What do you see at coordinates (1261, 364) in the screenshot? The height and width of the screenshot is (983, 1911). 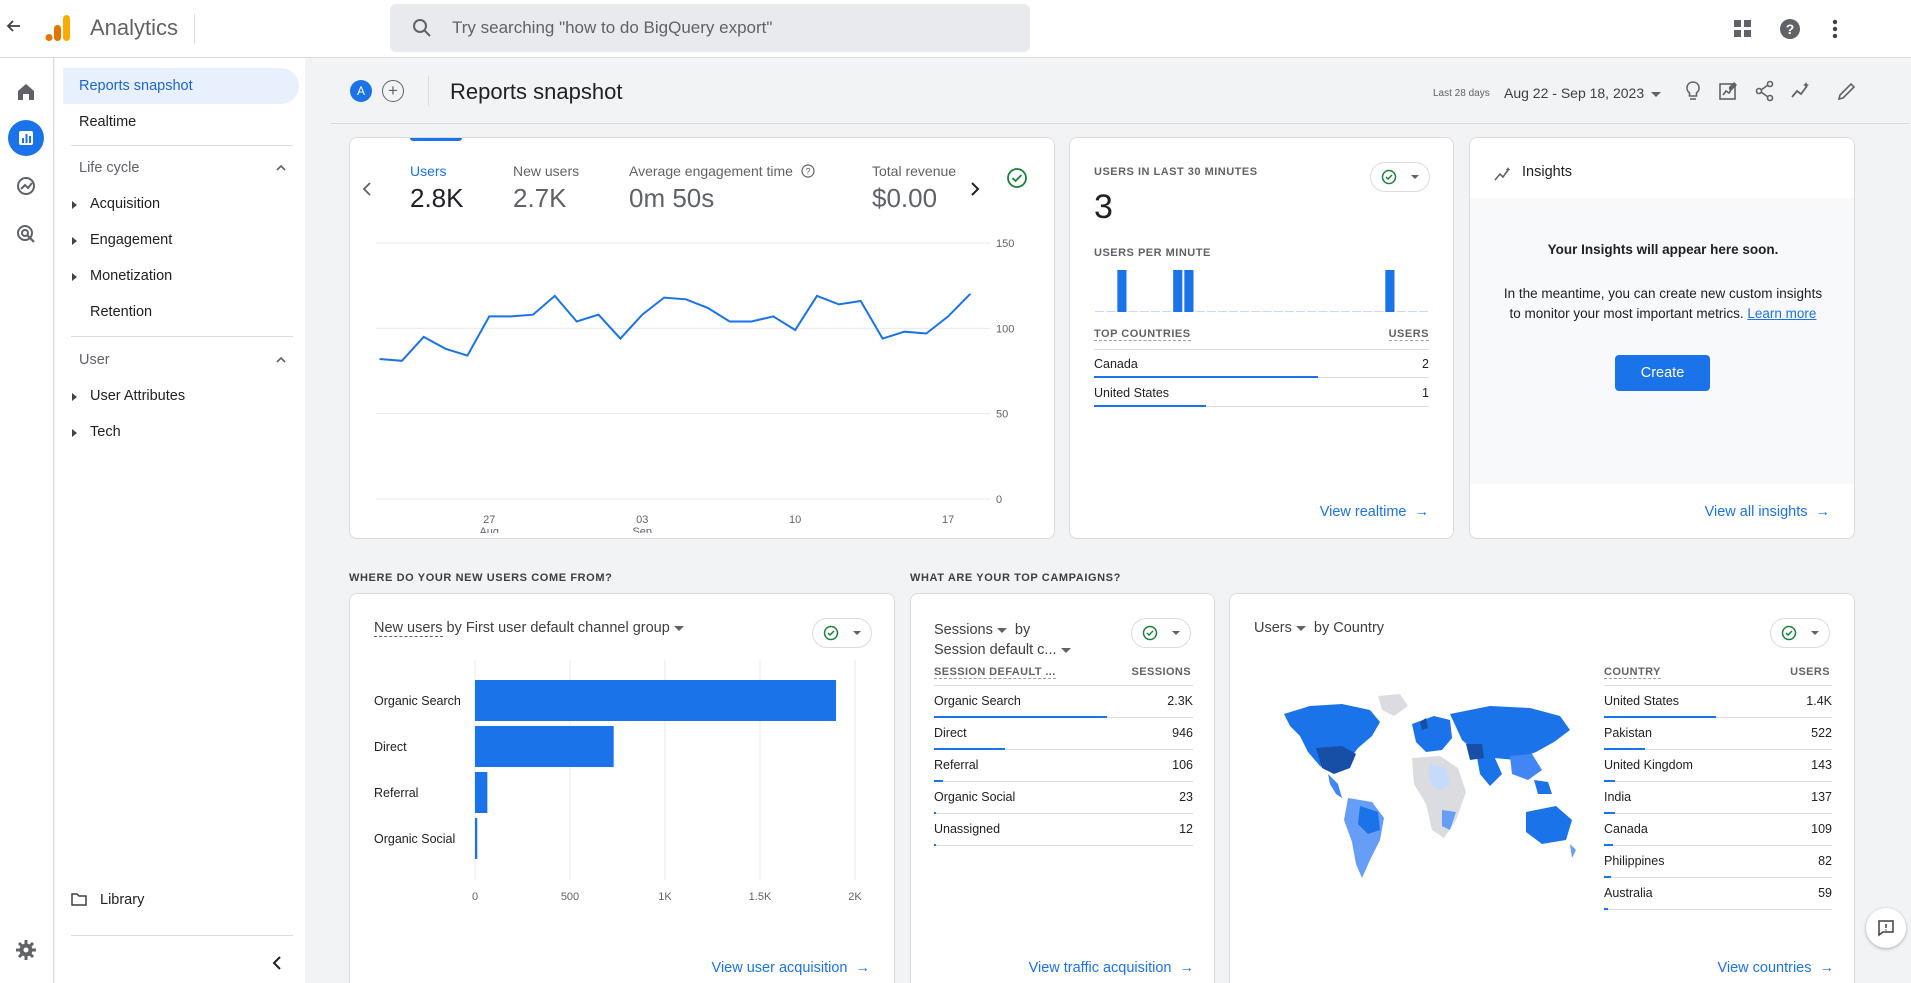 I see `table-row: Canada 2` at bounding box center [1261, 364].